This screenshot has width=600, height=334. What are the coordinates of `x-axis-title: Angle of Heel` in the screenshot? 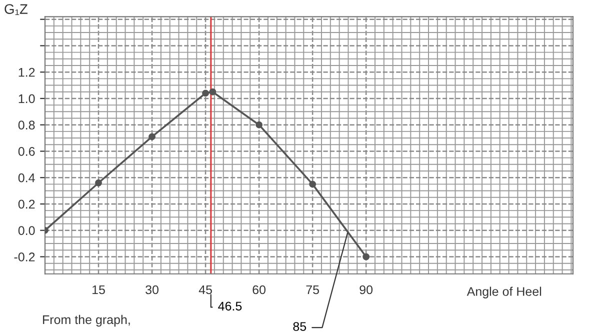 It's located at (504, 292).